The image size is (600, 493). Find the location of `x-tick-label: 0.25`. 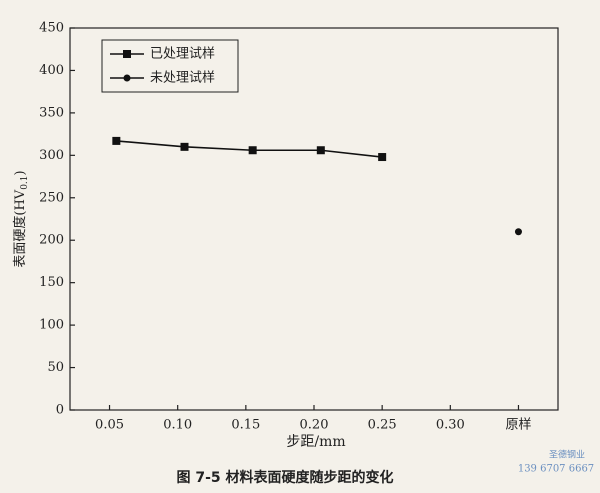

x-tick-label: 0.25 is located at coordinates (382, 425).